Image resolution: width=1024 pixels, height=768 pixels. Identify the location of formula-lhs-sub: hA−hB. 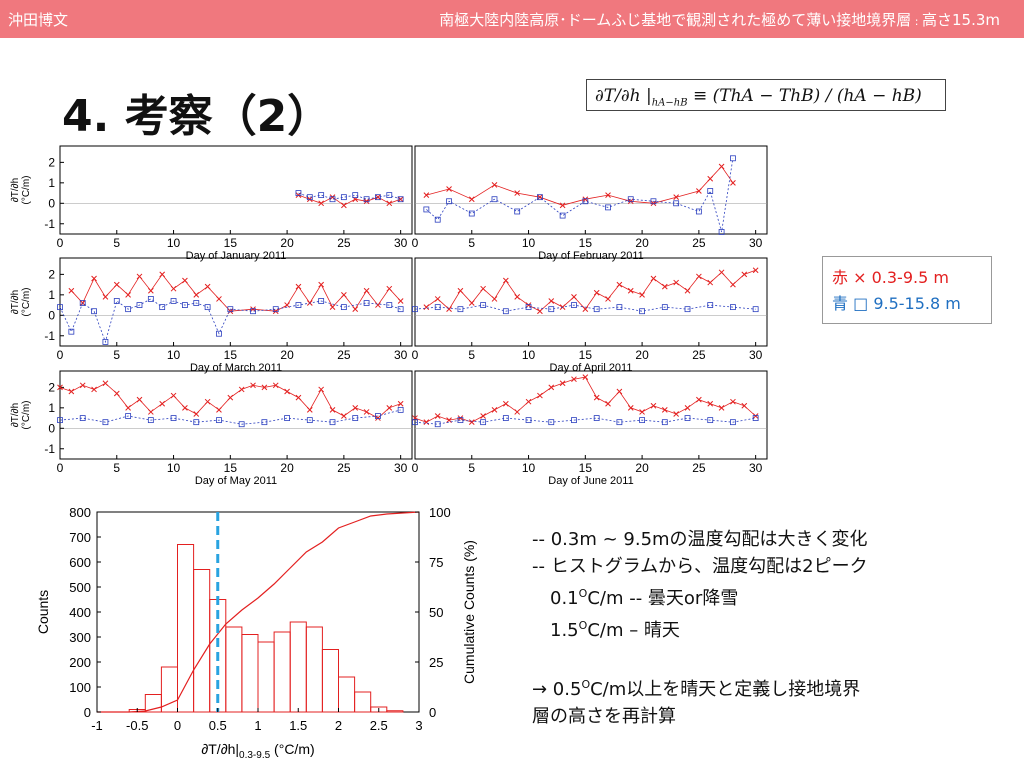
(669, 103).